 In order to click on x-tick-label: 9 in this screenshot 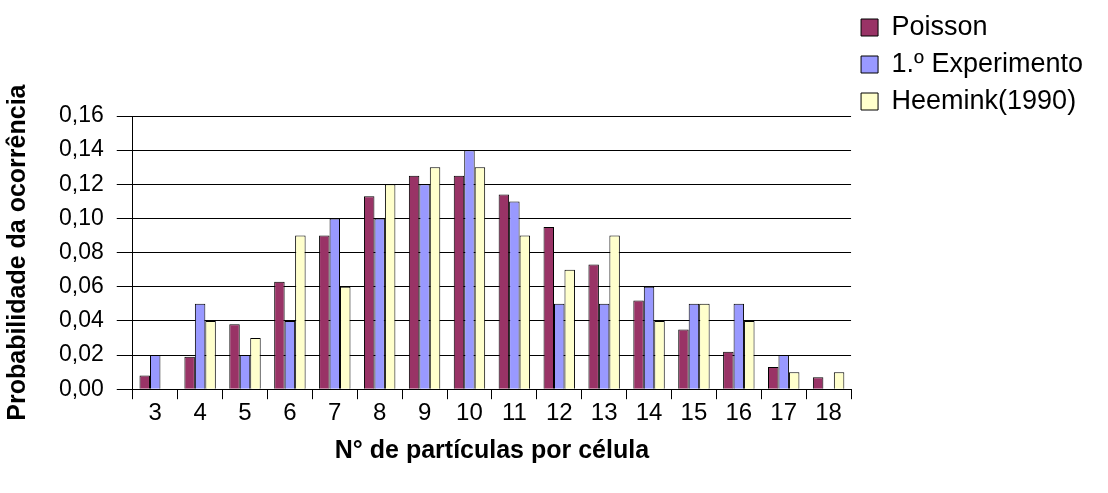, I will do `click(424, 412)`.